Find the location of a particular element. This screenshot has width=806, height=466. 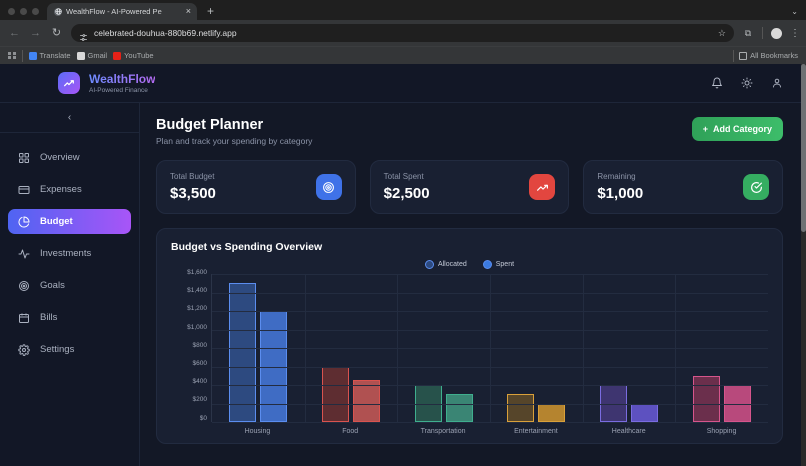

profile-avatar is located at coordinates (776, 33).